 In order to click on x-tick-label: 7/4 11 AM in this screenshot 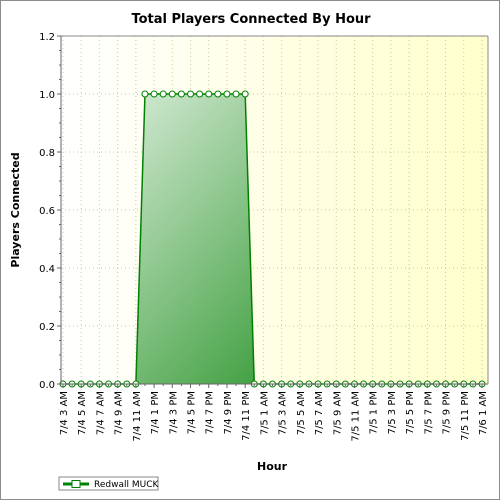, I will do `click(137, 416)`.